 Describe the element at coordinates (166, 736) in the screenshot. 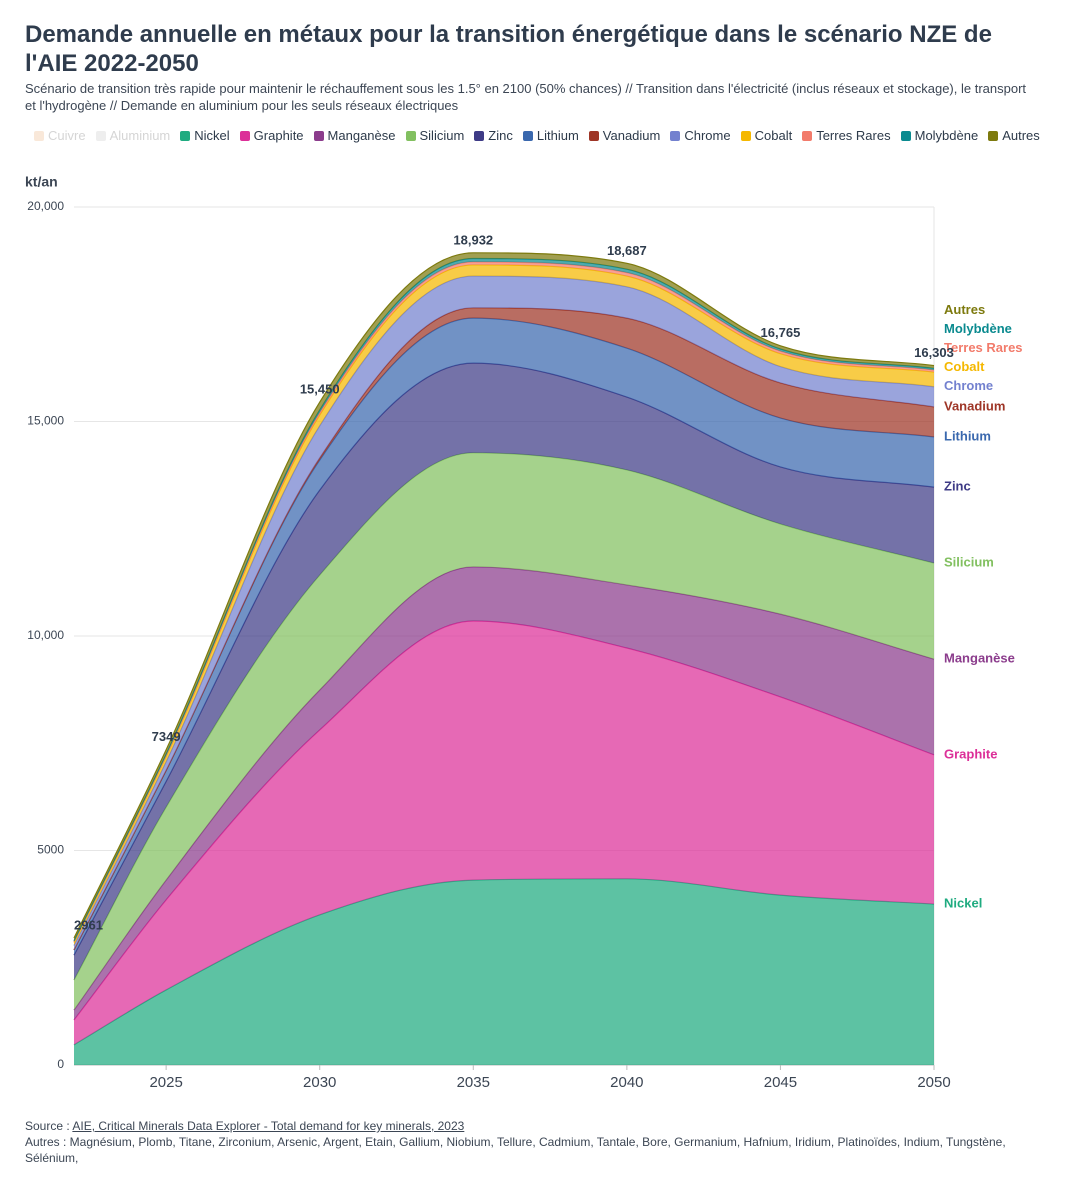

I see `total-label: 7349` at that location.